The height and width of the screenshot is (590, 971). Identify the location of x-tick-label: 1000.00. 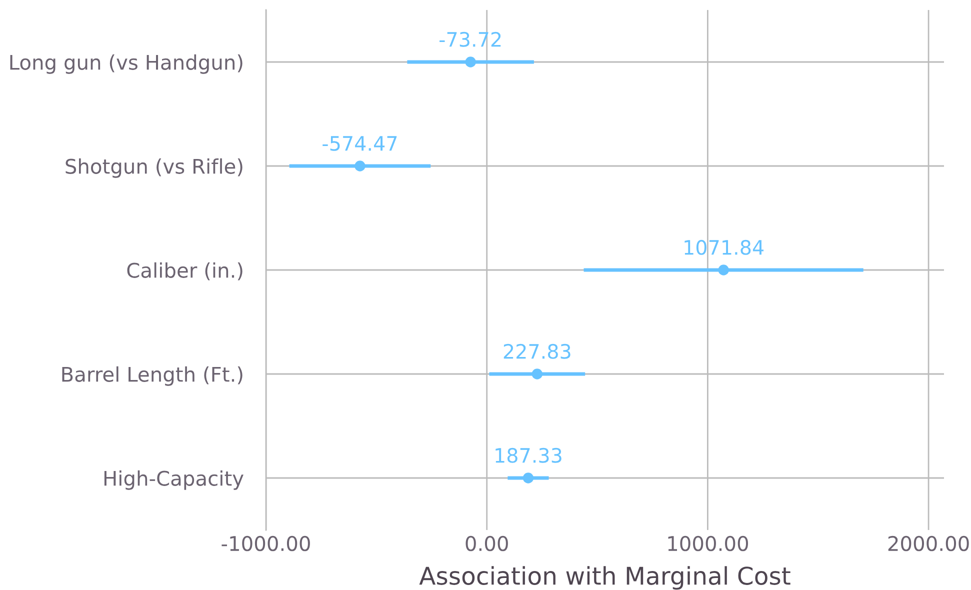
(708, 544).